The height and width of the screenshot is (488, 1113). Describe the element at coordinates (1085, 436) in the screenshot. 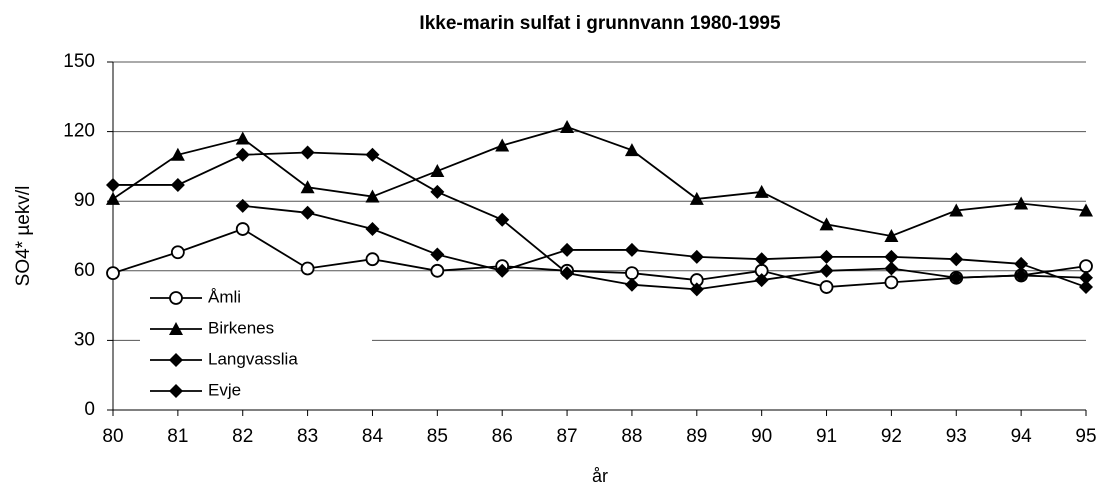

I see `x-tick-label: 95` at that location.